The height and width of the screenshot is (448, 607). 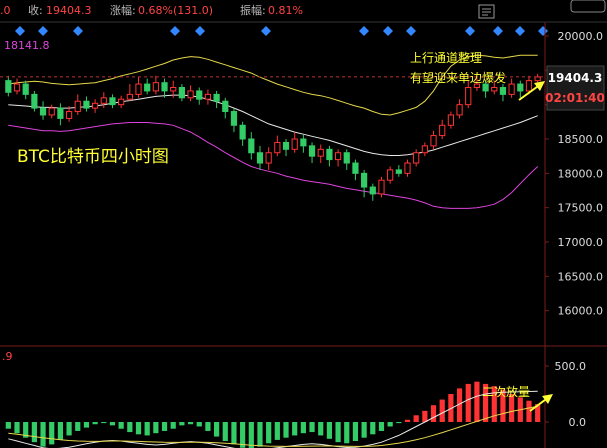 What do you see at coordinates (273, 85) in the screenshot?
I see `bollinger-upper-line` at bounding box center [273, 85].